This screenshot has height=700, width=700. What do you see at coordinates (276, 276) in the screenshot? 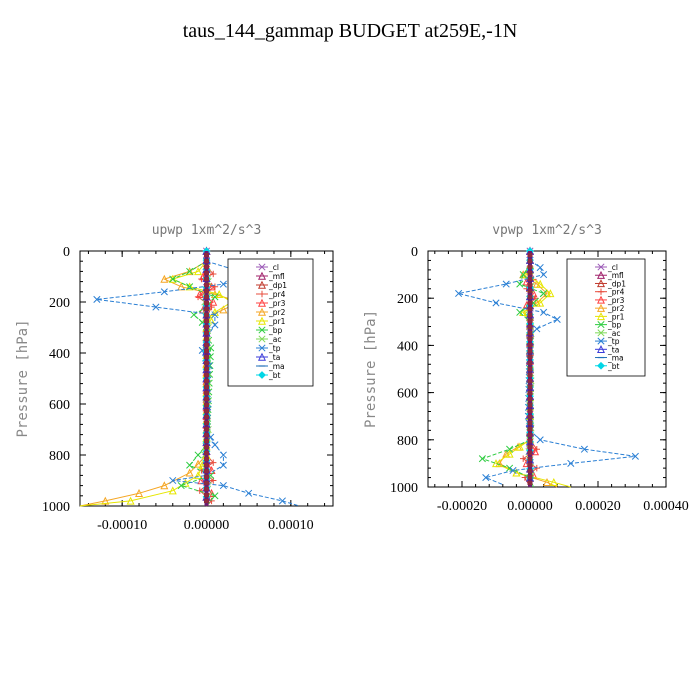
I see `legend-label: _mfl` at bounding box center [276, 276].